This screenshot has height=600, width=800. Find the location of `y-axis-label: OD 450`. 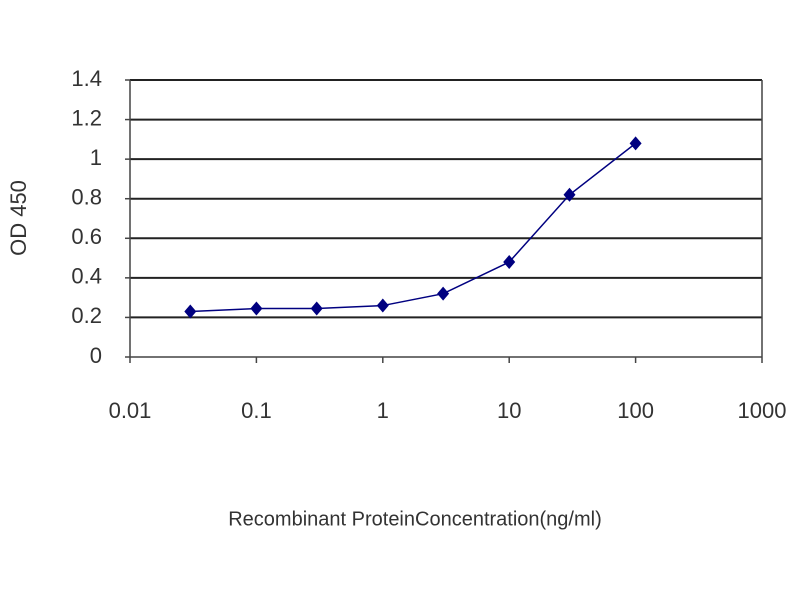

y-axis-label: OD 450 is located at coordinates (18, 218).